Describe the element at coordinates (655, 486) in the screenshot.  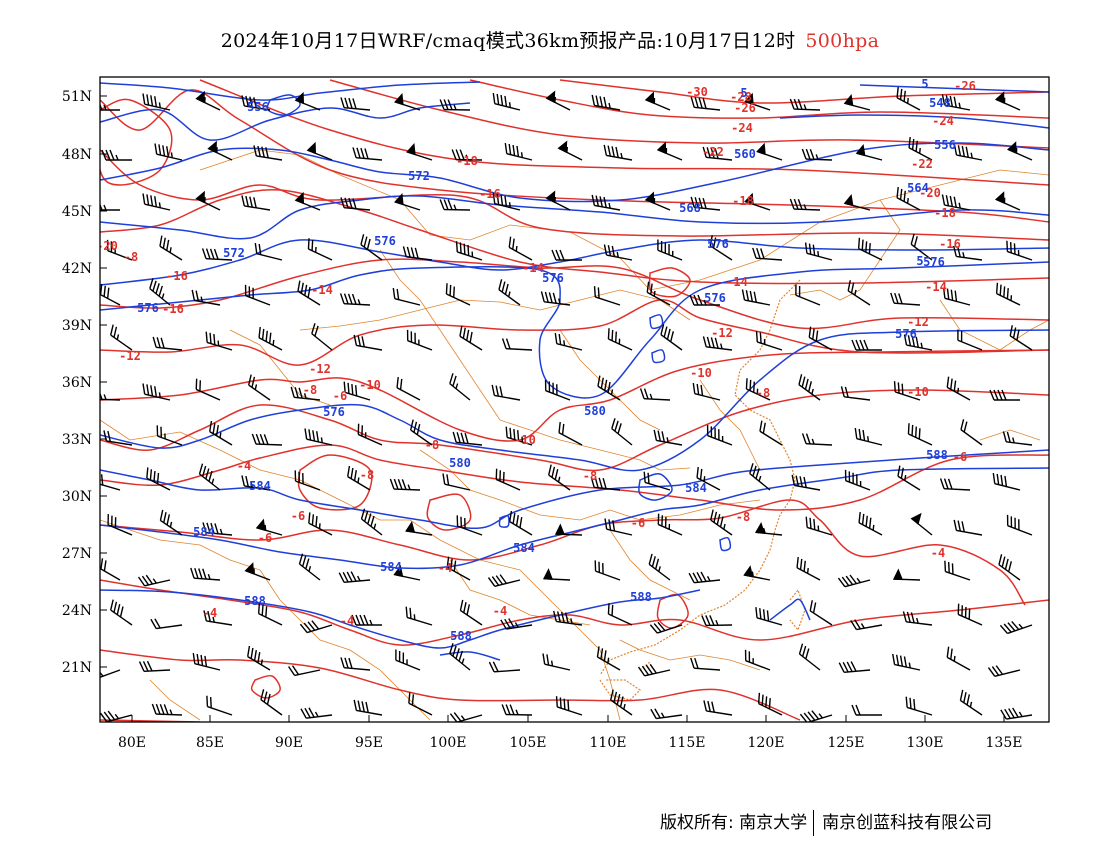
I see `height-closed-contour` at that location.